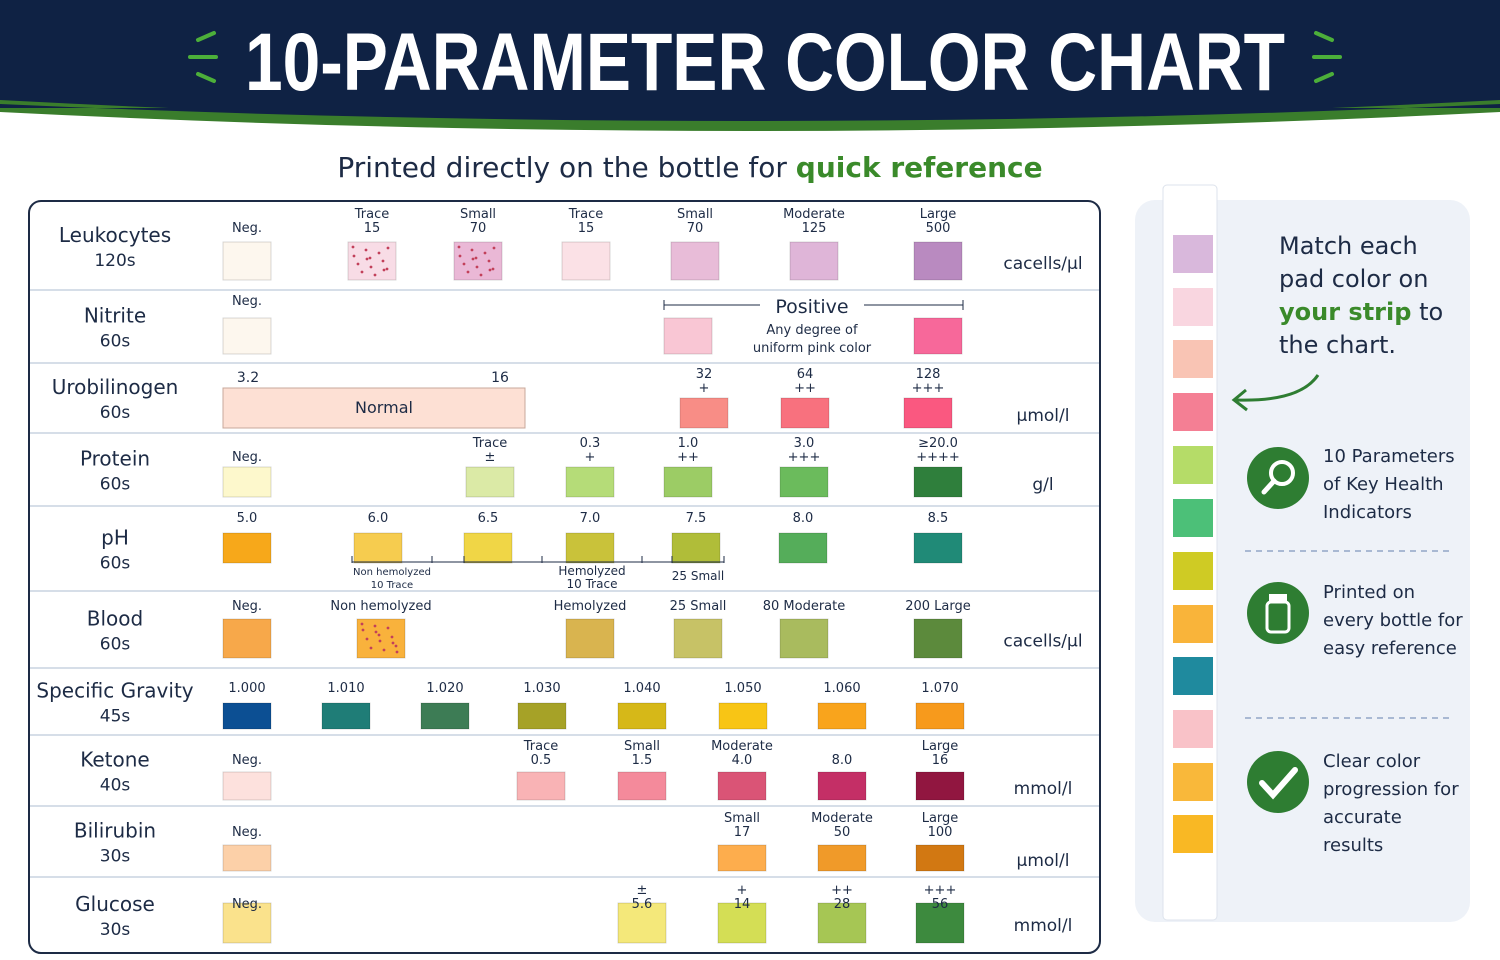  Describe the element at coordinates (541, 760) in the screenshot. I see `pad-label: 0.5` at that location.